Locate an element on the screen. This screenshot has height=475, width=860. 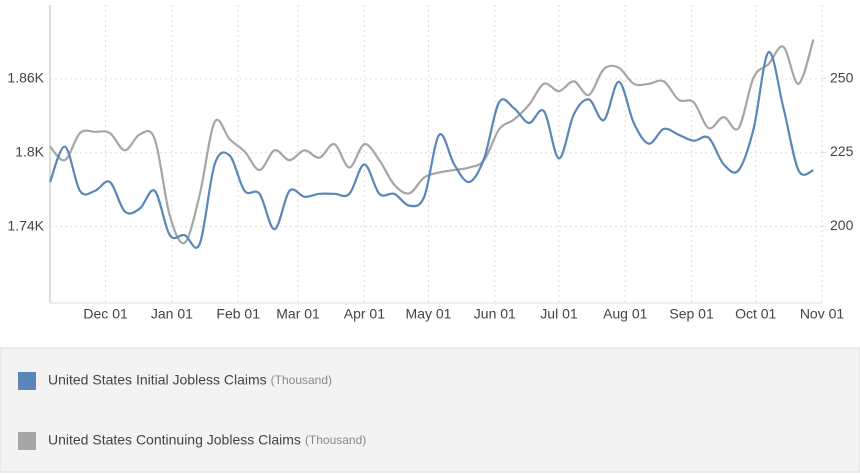
y-tick-label: 1.86K is located at coordinates (25, 78).